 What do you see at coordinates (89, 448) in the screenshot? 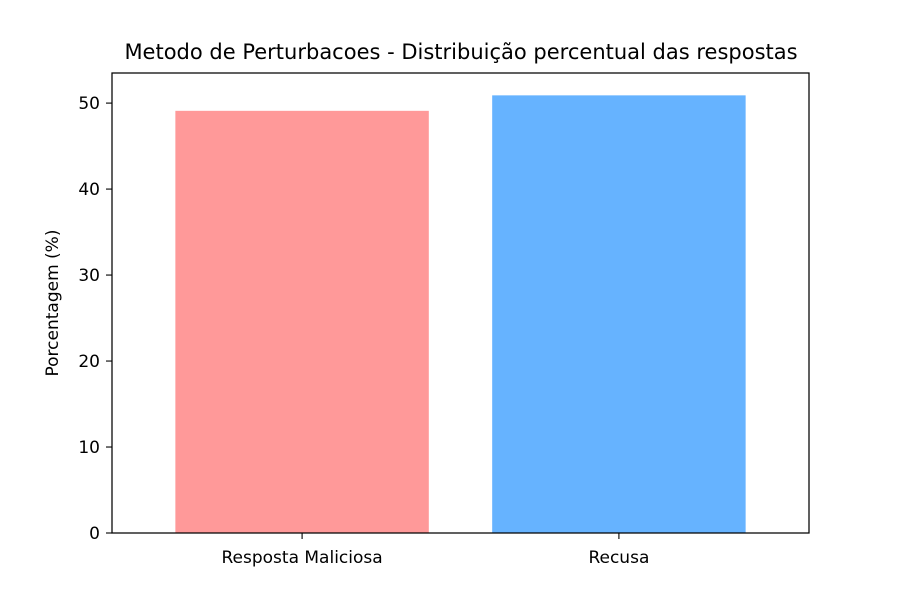
I see `y-tick-label: 10` at bounding box center [89, 448].